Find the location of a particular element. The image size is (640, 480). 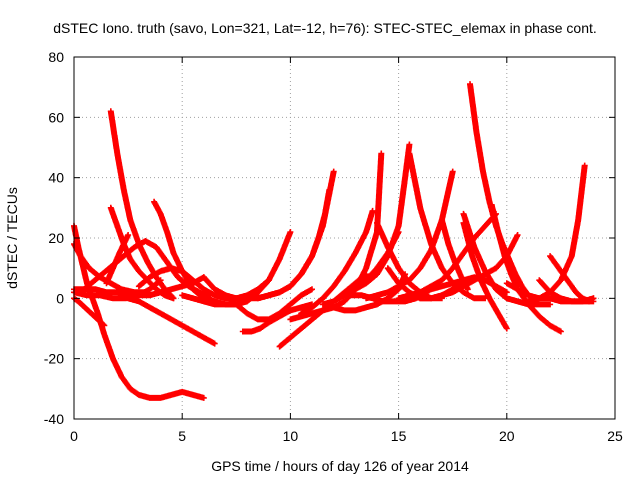

series-arc10 is located at coordinates (171, 321).